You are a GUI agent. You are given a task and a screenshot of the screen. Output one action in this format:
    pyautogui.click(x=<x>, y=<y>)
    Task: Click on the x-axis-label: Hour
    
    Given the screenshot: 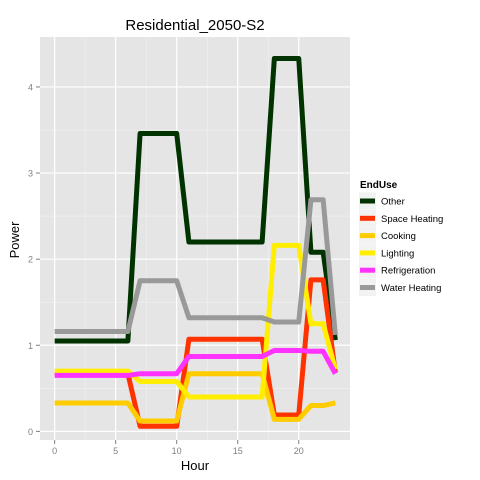 What is the action you would take?
    pyautogui.click(x=195, y=465)
    